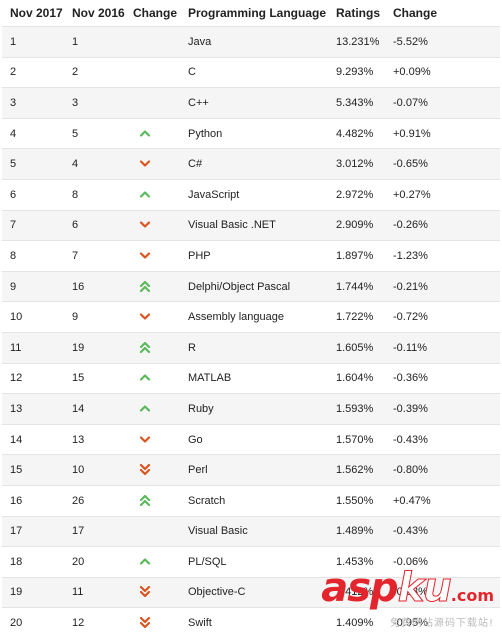 This screenshot has width=502, height=638. Describe the element at coordinates (33, 531) in the screenshot. I see `rank-2017-cell: 17` at that location.